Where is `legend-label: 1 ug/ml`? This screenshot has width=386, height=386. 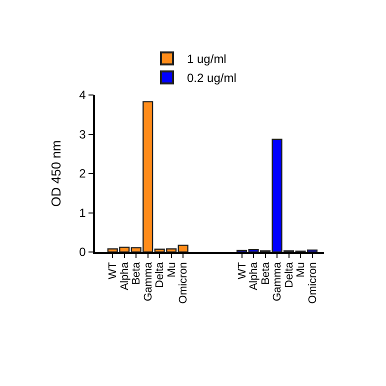 legend-label: 1 ug/ml is located at coordinates (206, 59).